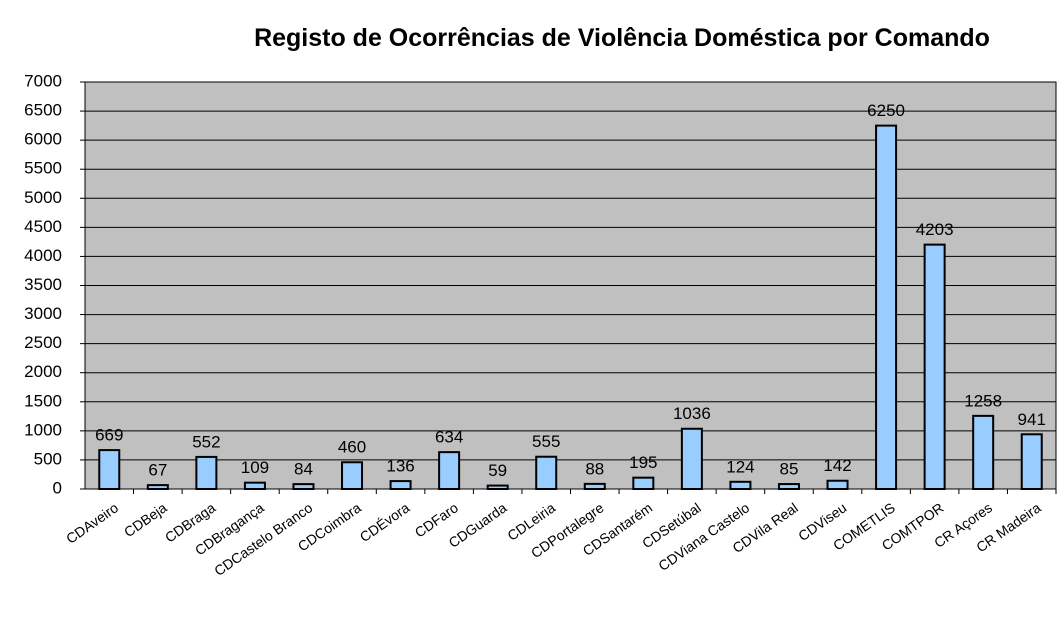 Image resolution: width=1057 pixels, height=623 pixels. I want to click on value-label: 67, so click(157, 470).